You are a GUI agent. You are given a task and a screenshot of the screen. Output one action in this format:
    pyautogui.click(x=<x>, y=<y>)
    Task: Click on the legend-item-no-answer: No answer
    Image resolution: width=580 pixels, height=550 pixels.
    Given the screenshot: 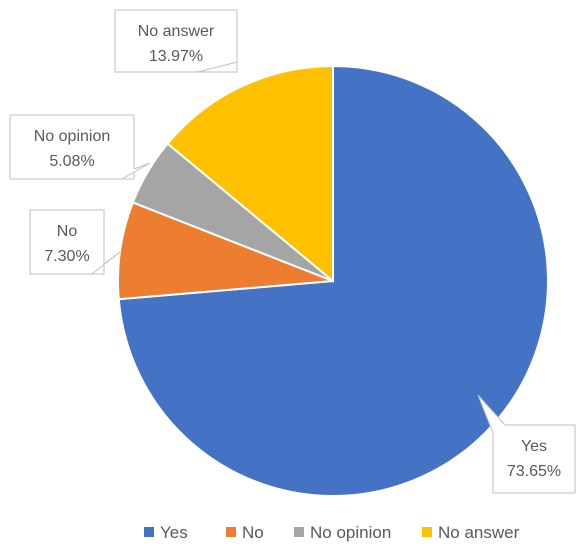 What is the action you would take?
    pyautogui.click(x=471, y=532)
    